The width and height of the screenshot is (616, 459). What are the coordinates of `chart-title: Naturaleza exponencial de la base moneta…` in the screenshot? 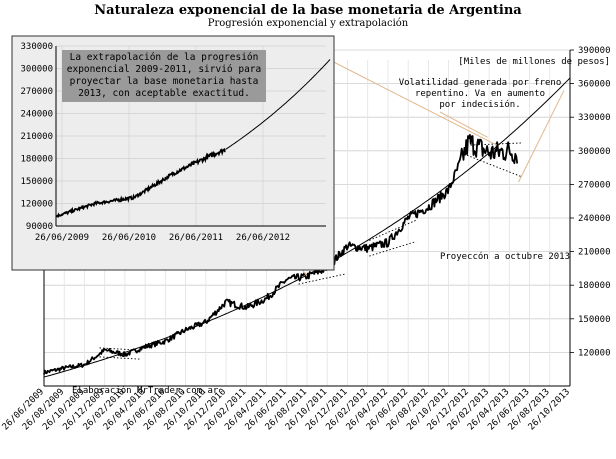 It's located at (308, 10).